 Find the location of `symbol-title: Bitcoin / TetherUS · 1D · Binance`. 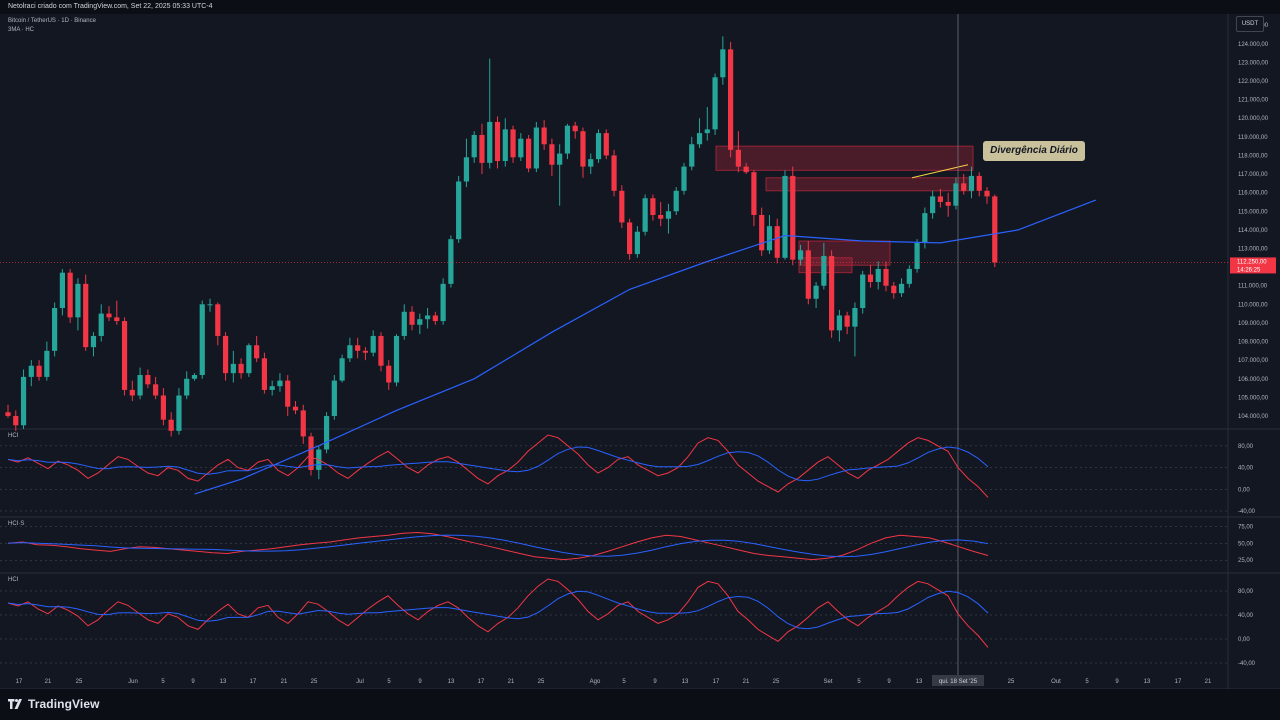

symbol-title: Bitcoin / TetherUS · 1D · Binance is located at coordinates (52, 21).